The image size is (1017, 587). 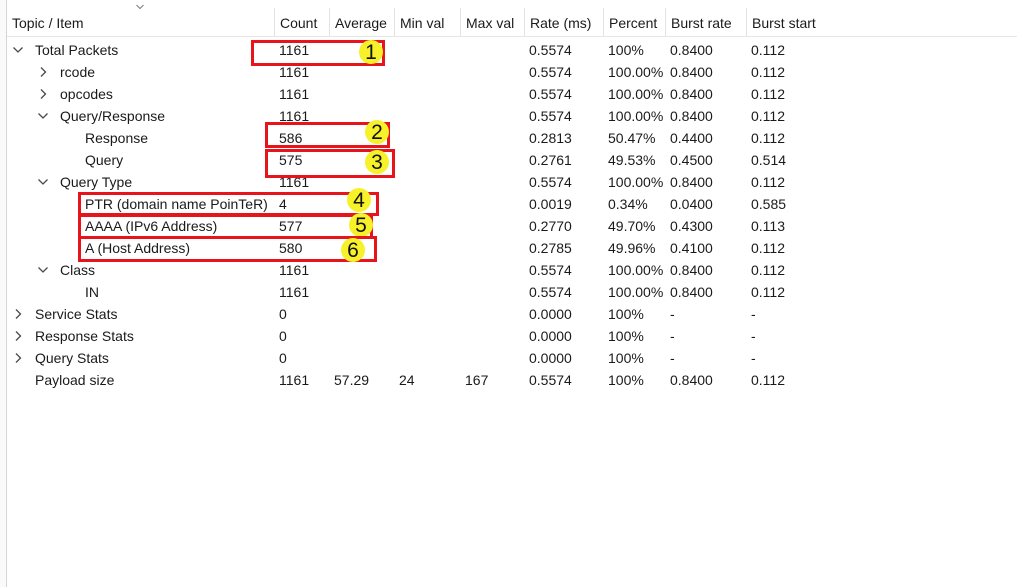 What do you see at coordinates (291, 248) in the screenshot?
I see `cell-count: 580` at bounding box center [291, 248].